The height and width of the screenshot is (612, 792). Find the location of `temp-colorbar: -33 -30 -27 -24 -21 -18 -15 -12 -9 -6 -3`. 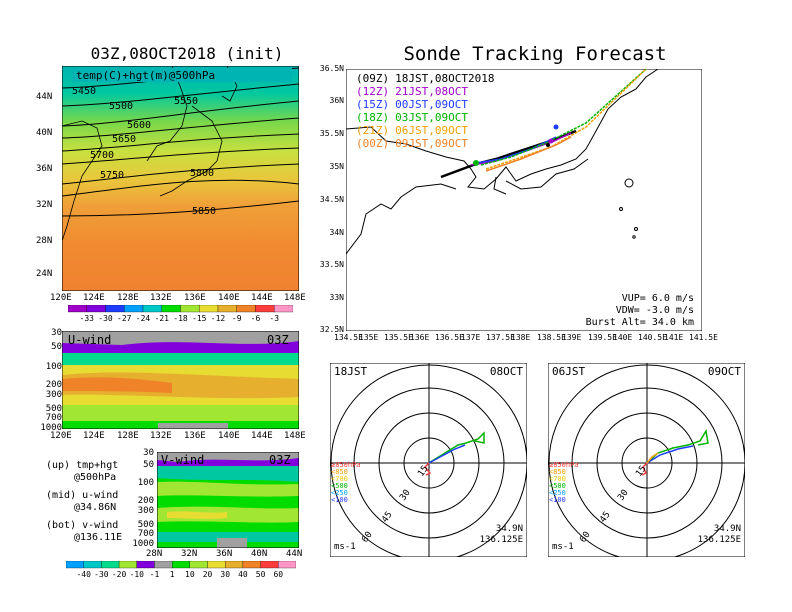

temp-colorbar: -33 -30 -27 -24 -21 -18 -15 -12 -9 -6 -3 is located at coordinates (180, 314).